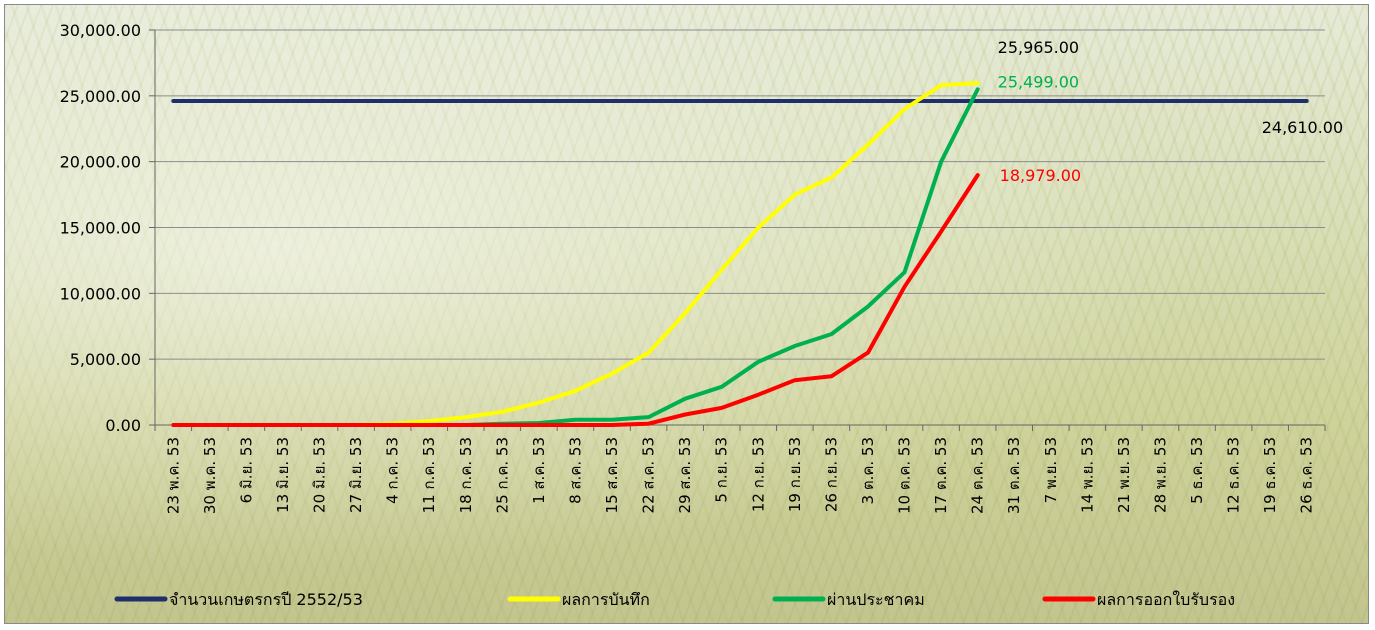 This screenshot has height=630, width=1375. What do you see at coordinates (1087, 475) in the screenshot?
I see `x-tick-label: 14 พ.ย. 53` at bounding box center [1087, 475].